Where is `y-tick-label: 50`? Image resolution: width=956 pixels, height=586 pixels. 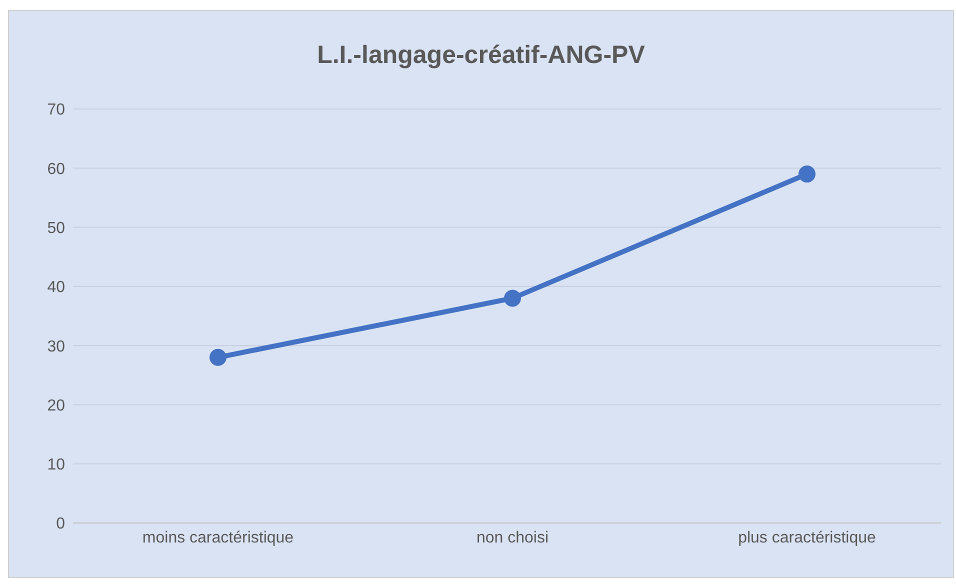 y-tick-label: 50 is located at coordinates (56, 228).